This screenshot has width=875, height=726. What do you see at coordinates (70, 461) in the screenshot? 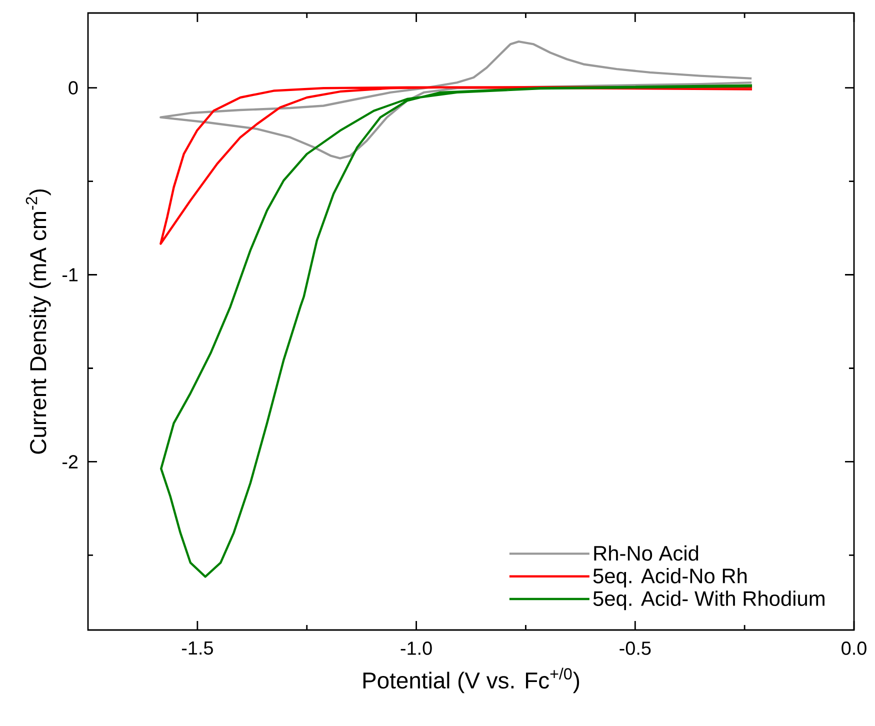
I see `y-tick-label: -2` at bounding box center [70, 461].